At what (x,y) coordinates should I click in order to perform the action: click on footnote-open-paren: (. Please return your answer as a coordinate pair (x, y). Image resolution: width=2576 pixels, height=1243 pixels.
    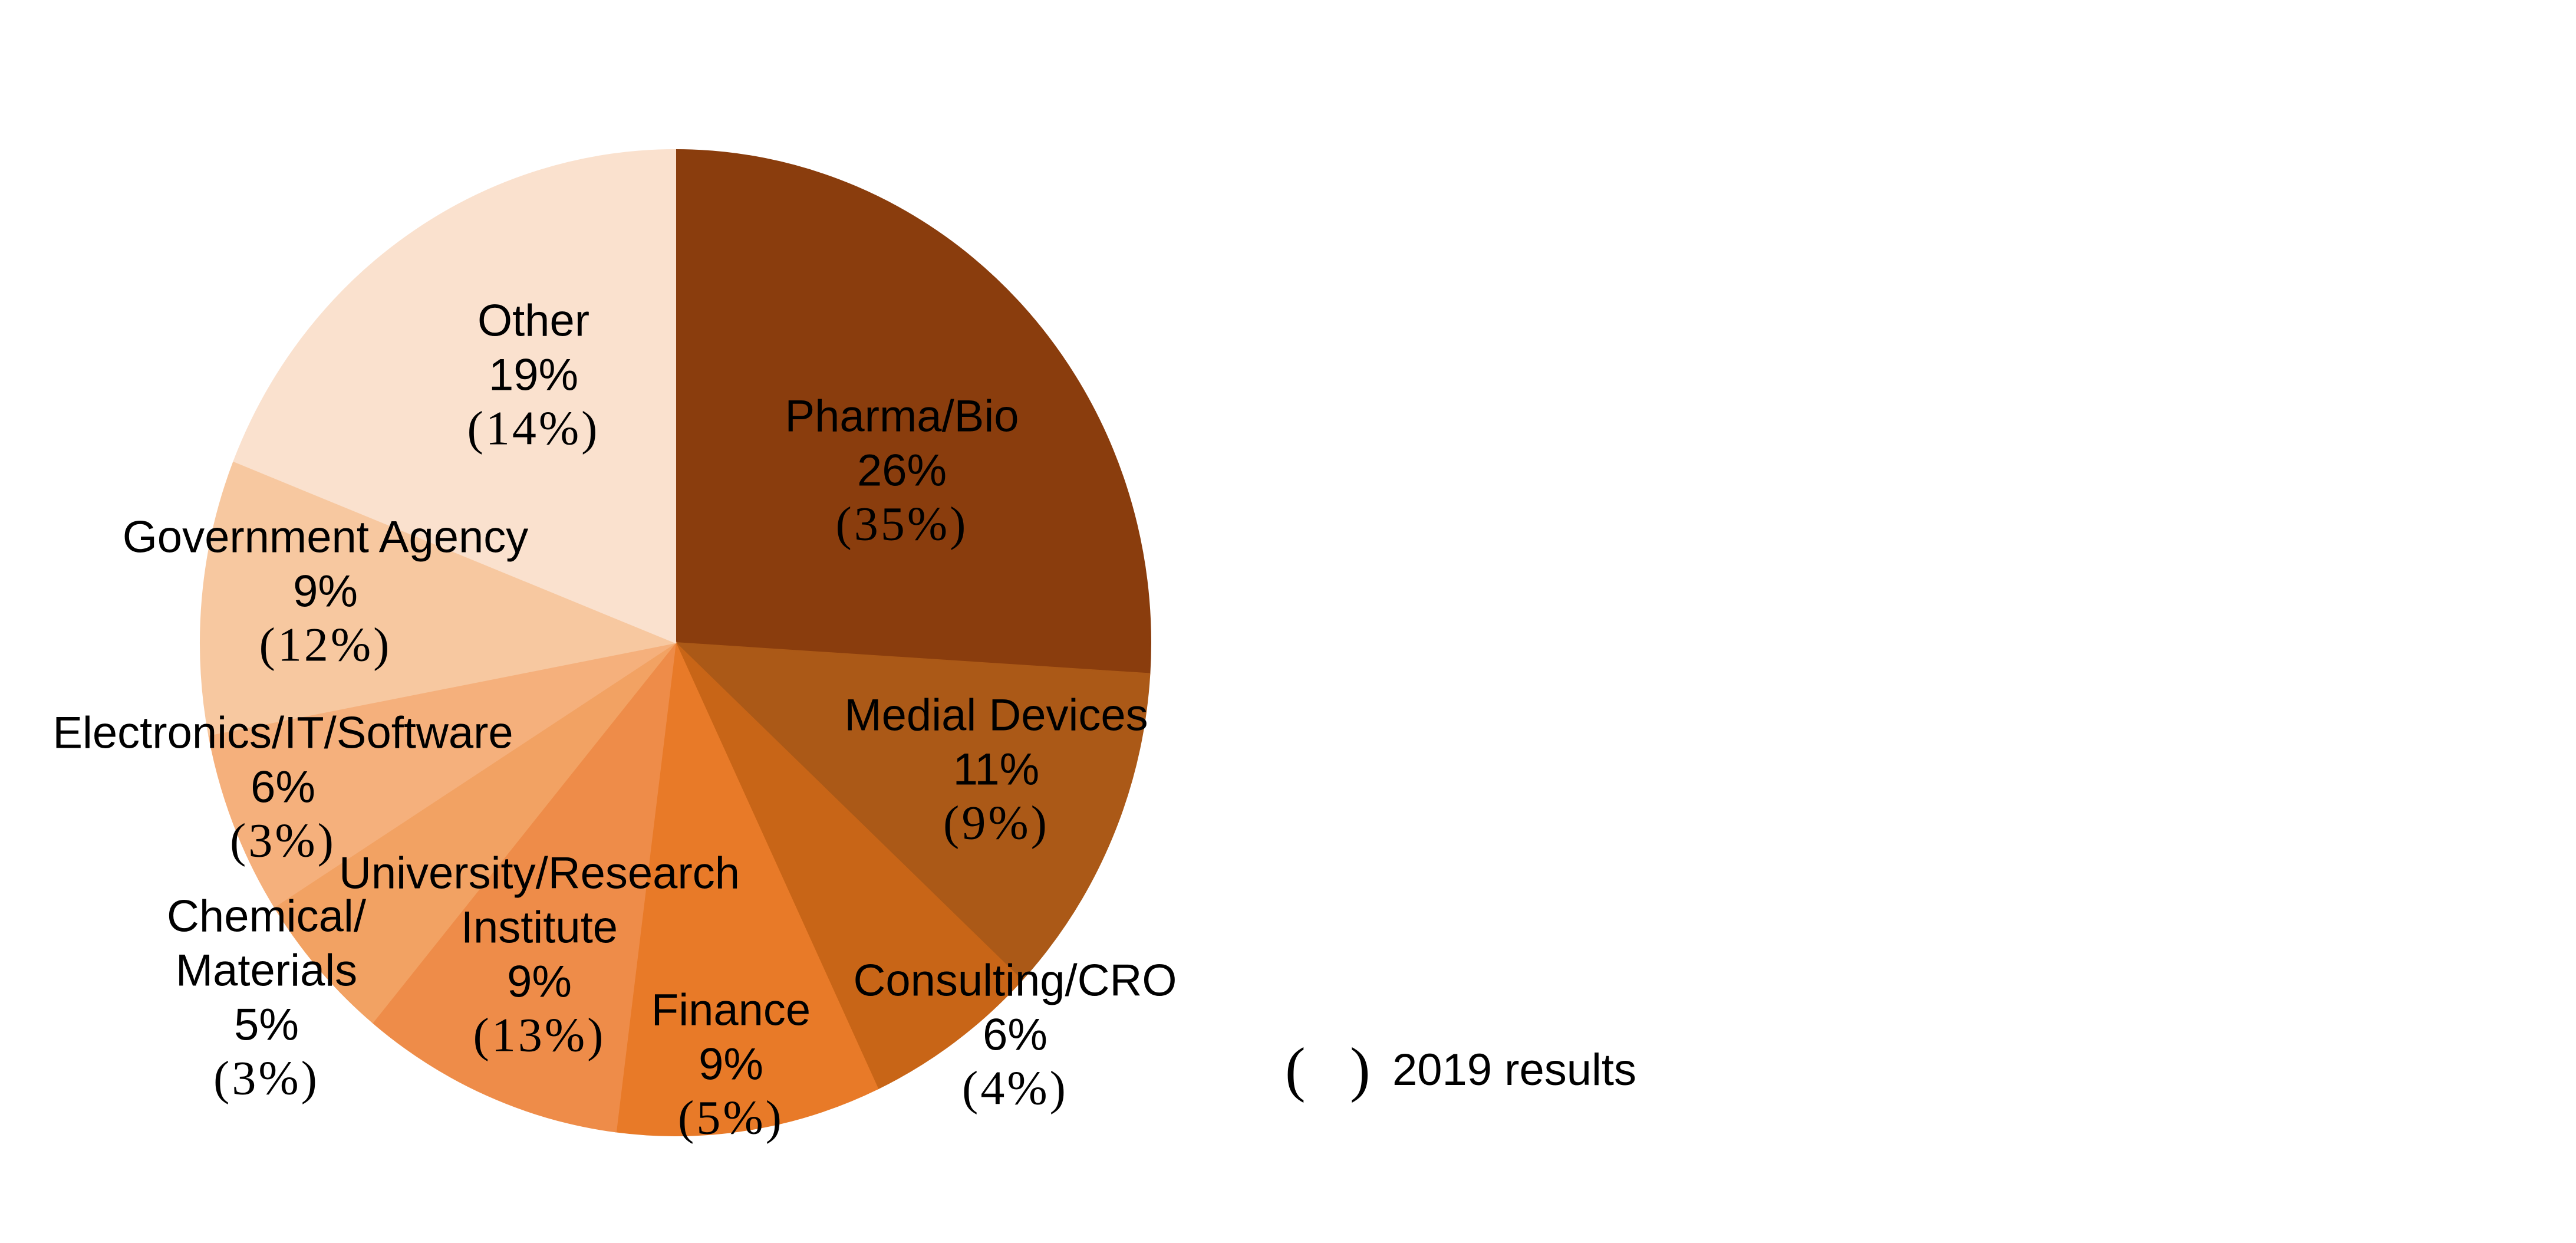
    Looking at the image, I should click on (1295, 1069).